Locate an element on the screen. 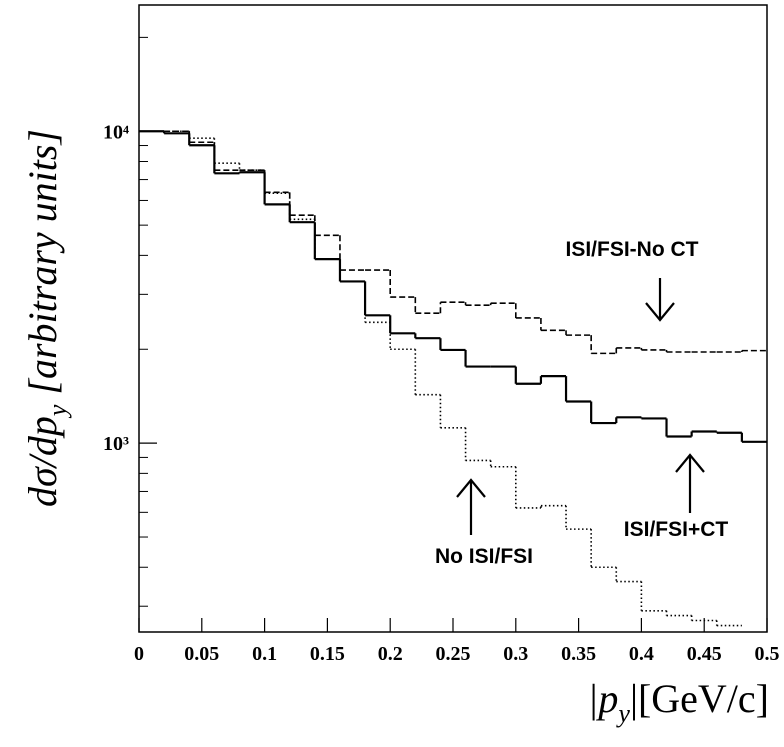  y-tick-label: 10⁴ is located at coordinates (116, 132).